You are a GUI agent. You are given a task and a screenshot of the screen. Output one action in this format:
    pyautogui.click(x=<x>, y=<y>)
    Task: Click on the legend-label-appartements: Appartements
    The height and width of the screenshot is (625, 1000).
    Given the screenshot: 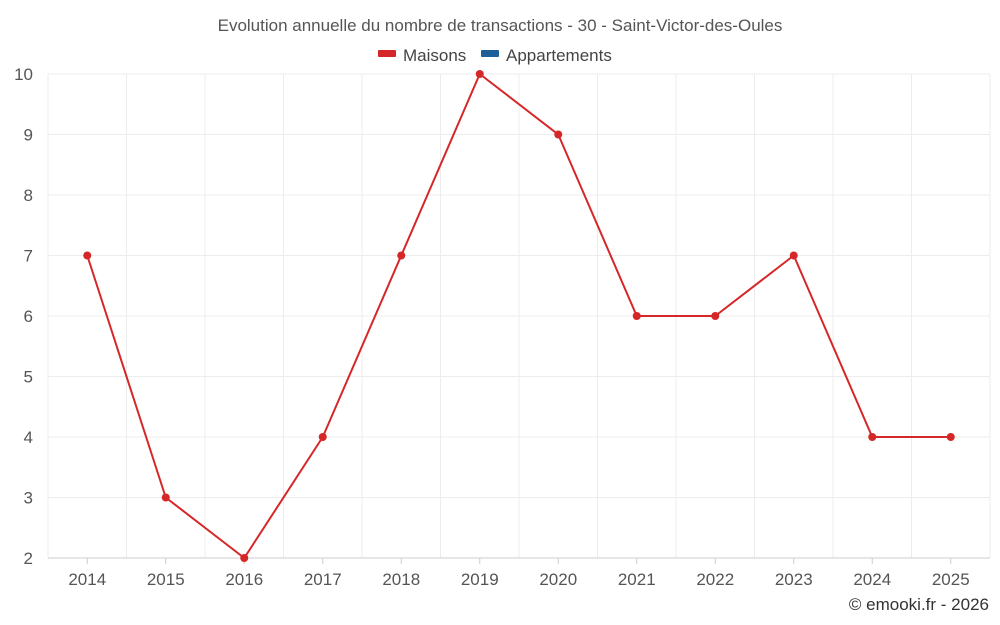 What is the action you would take?
    pyautogui.click(x=559, y=55)
    